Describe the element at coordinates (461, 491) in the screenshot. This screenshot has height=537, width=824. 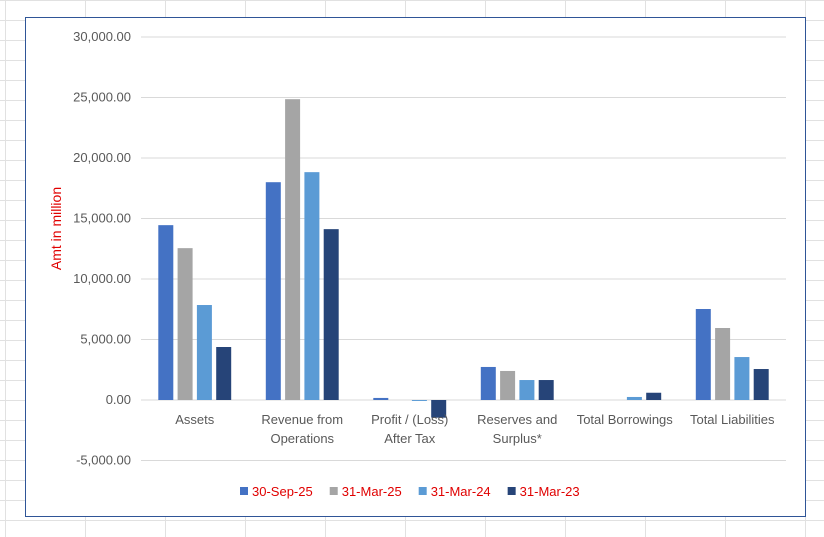
I see `legend-label: 31-Mar-24` at that location.